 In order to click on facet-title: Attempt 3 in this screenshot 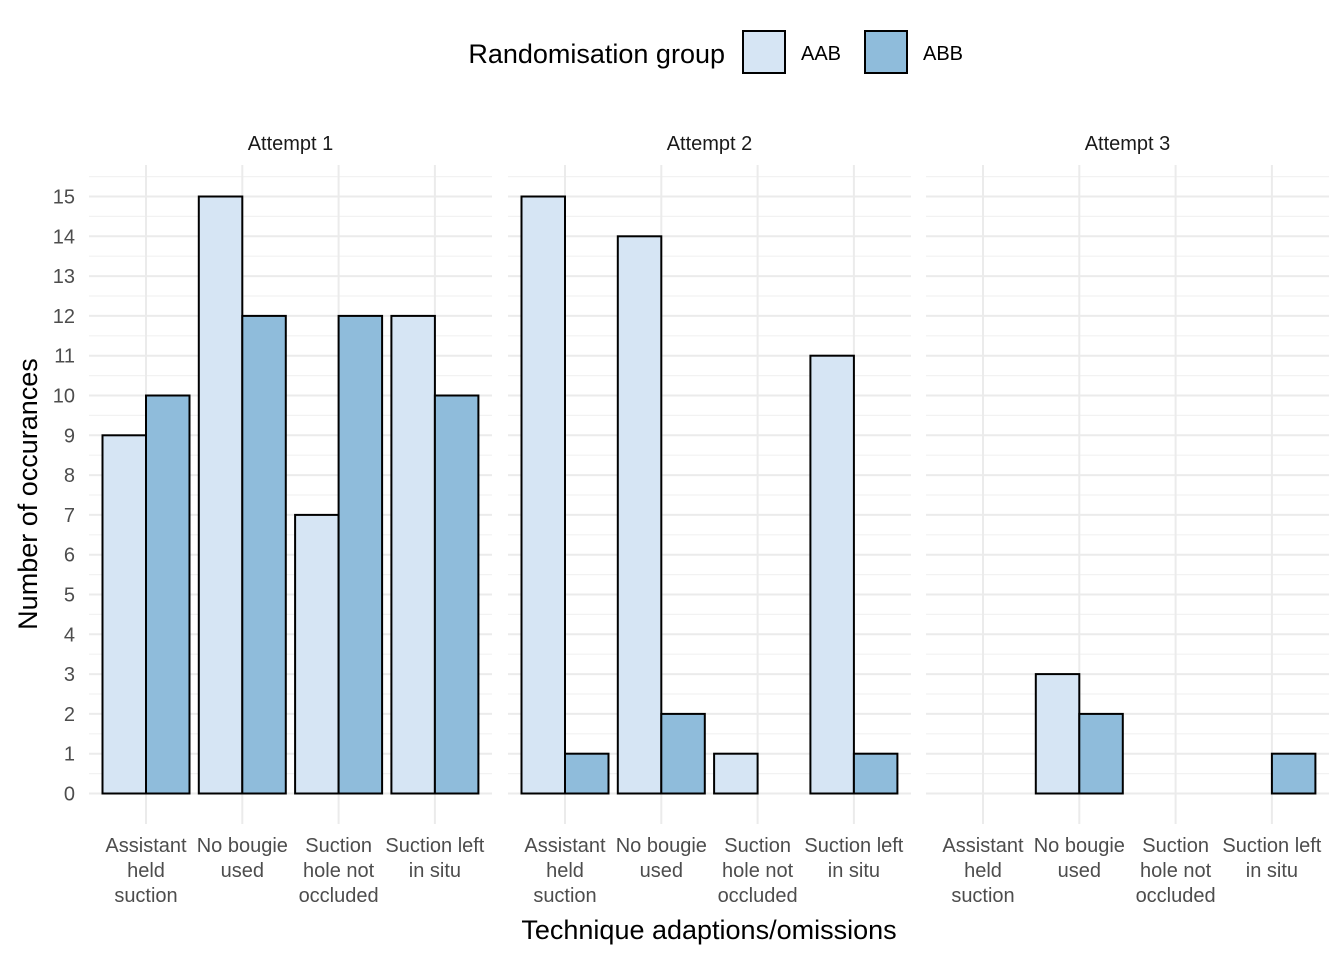, I will do `click(1128, 144)`.